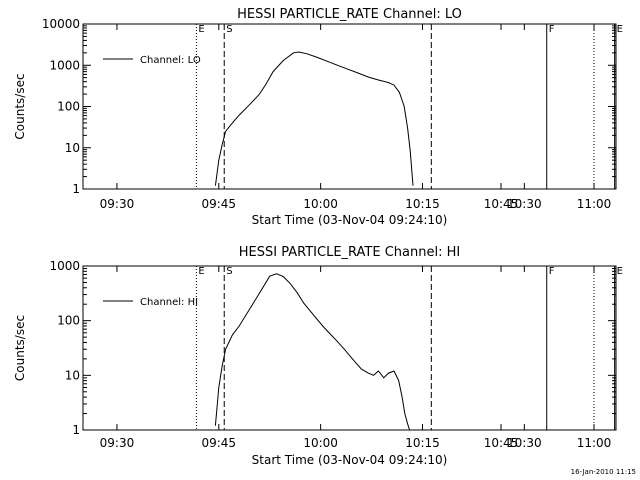  What do you see at coordinates (170, 60) in the screenshot?
I see `legend-label: Channel: LO` at bounding box center [170, 60].